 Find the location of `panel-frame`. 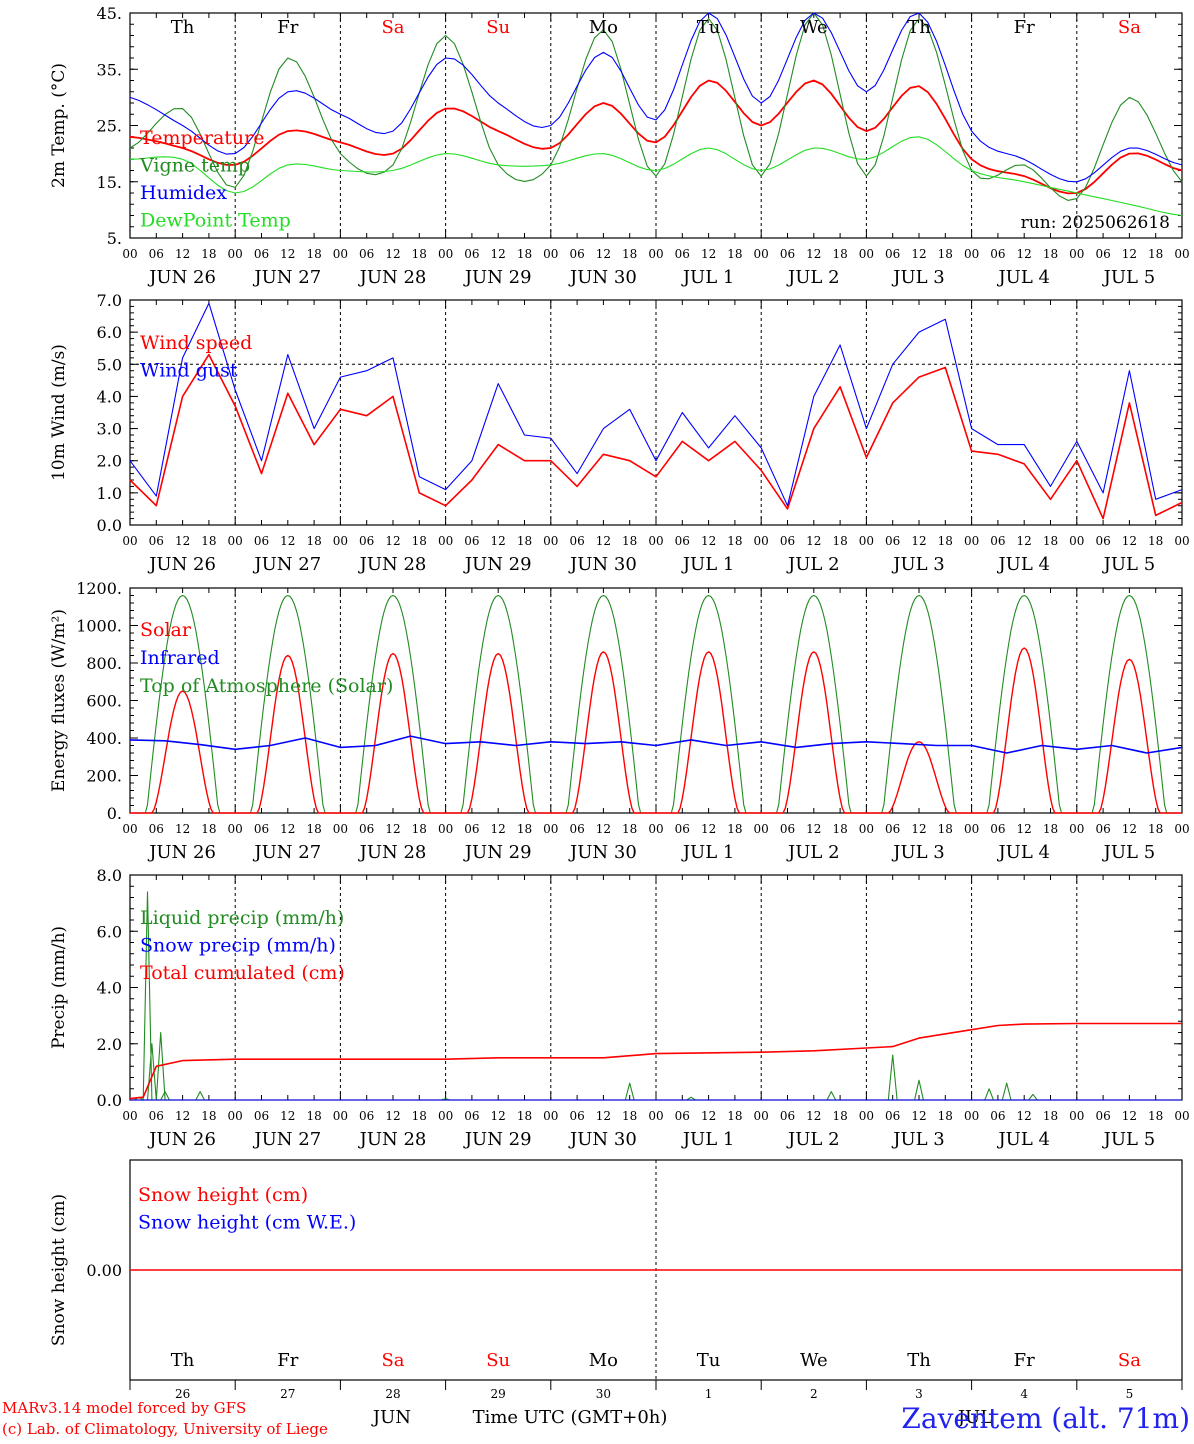

panel-frame is located at coordinates (656, 412).